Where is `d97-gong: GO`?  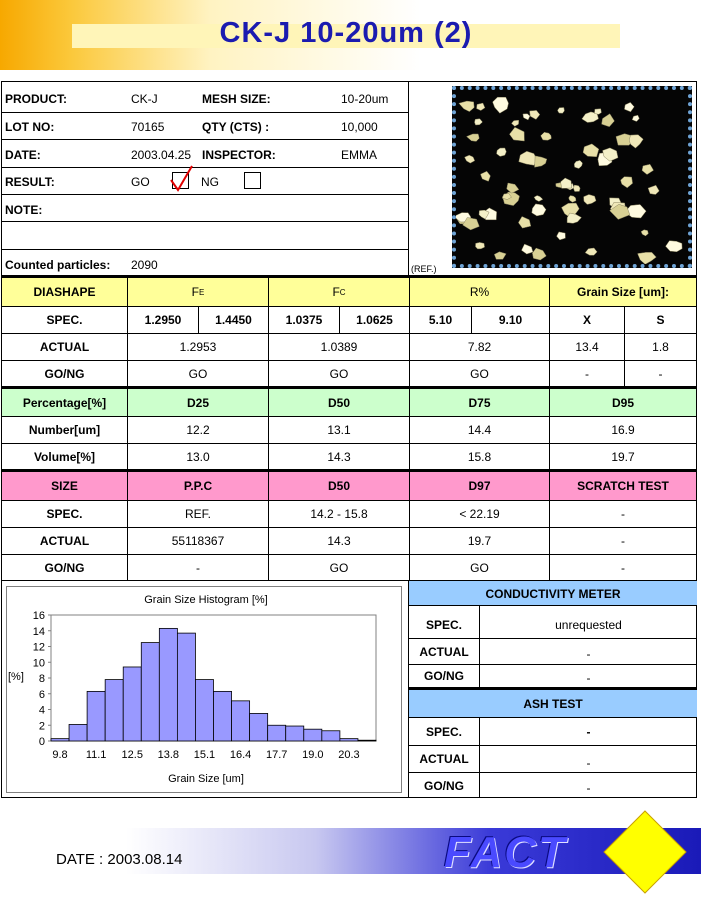 d97-gong: GO is located at coordinates (479, 567).